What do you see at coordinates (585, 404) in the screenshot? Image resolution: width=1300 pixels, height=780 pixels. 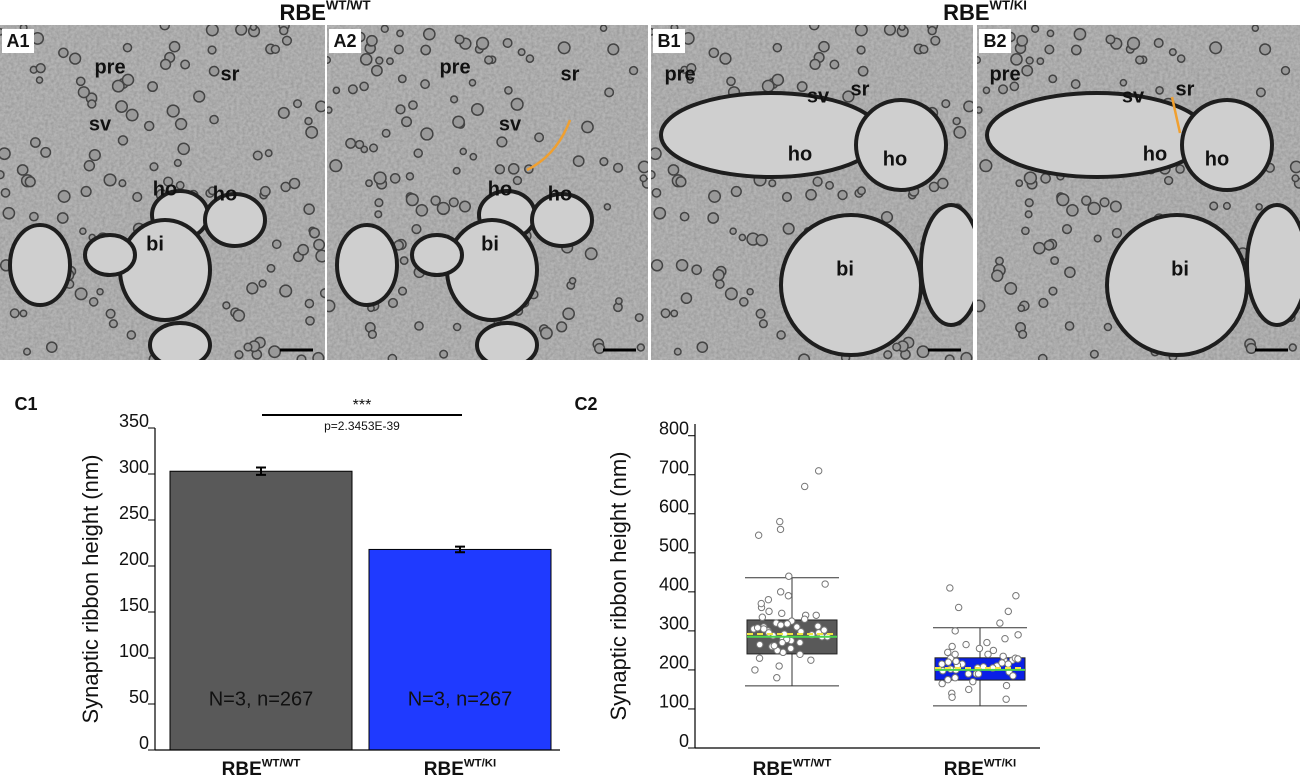 I see `panel-label: C2` at bounding box center [585, 404].